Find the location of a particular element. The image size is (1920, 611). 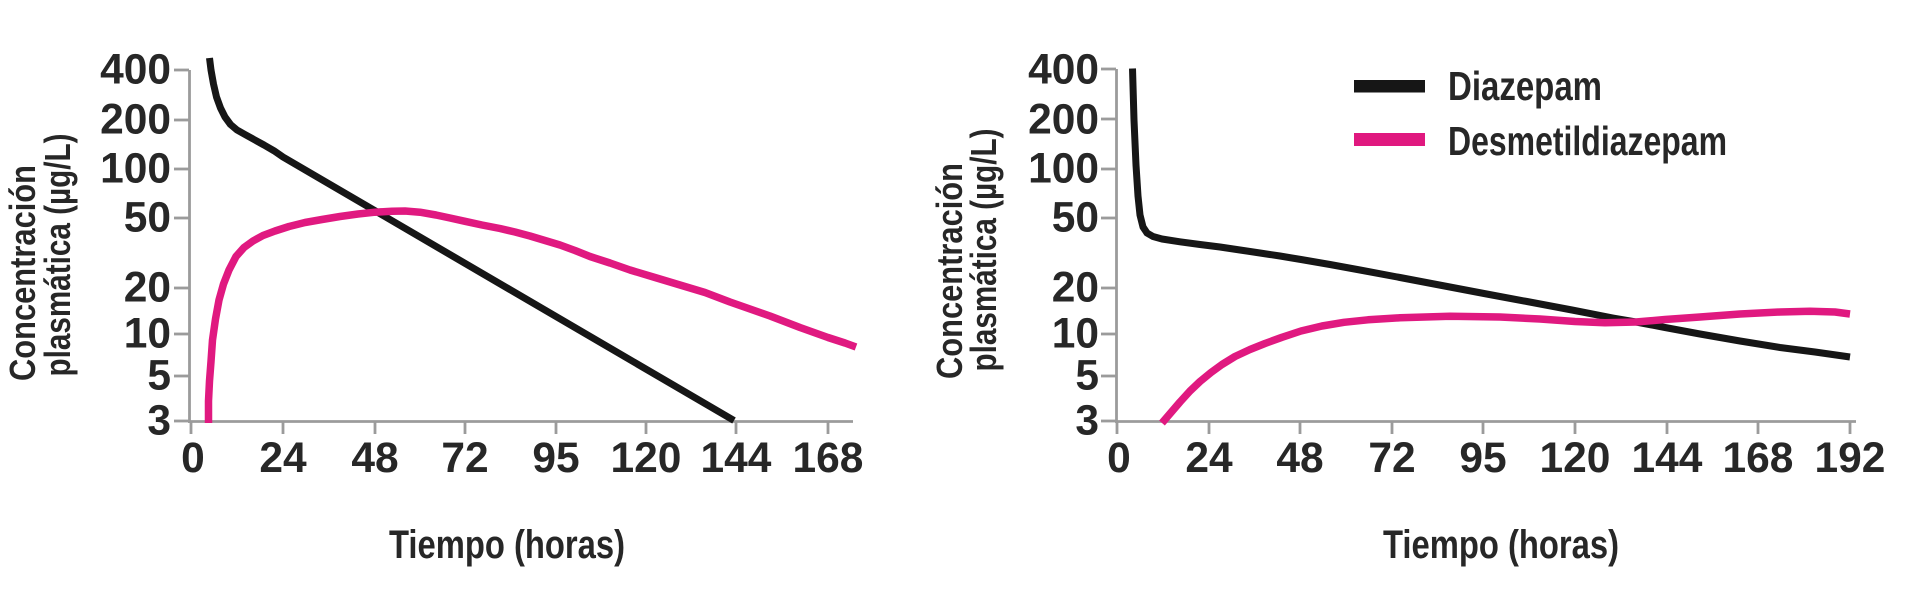

svg-text: Diazepam is located at coordinates (1525, 86).